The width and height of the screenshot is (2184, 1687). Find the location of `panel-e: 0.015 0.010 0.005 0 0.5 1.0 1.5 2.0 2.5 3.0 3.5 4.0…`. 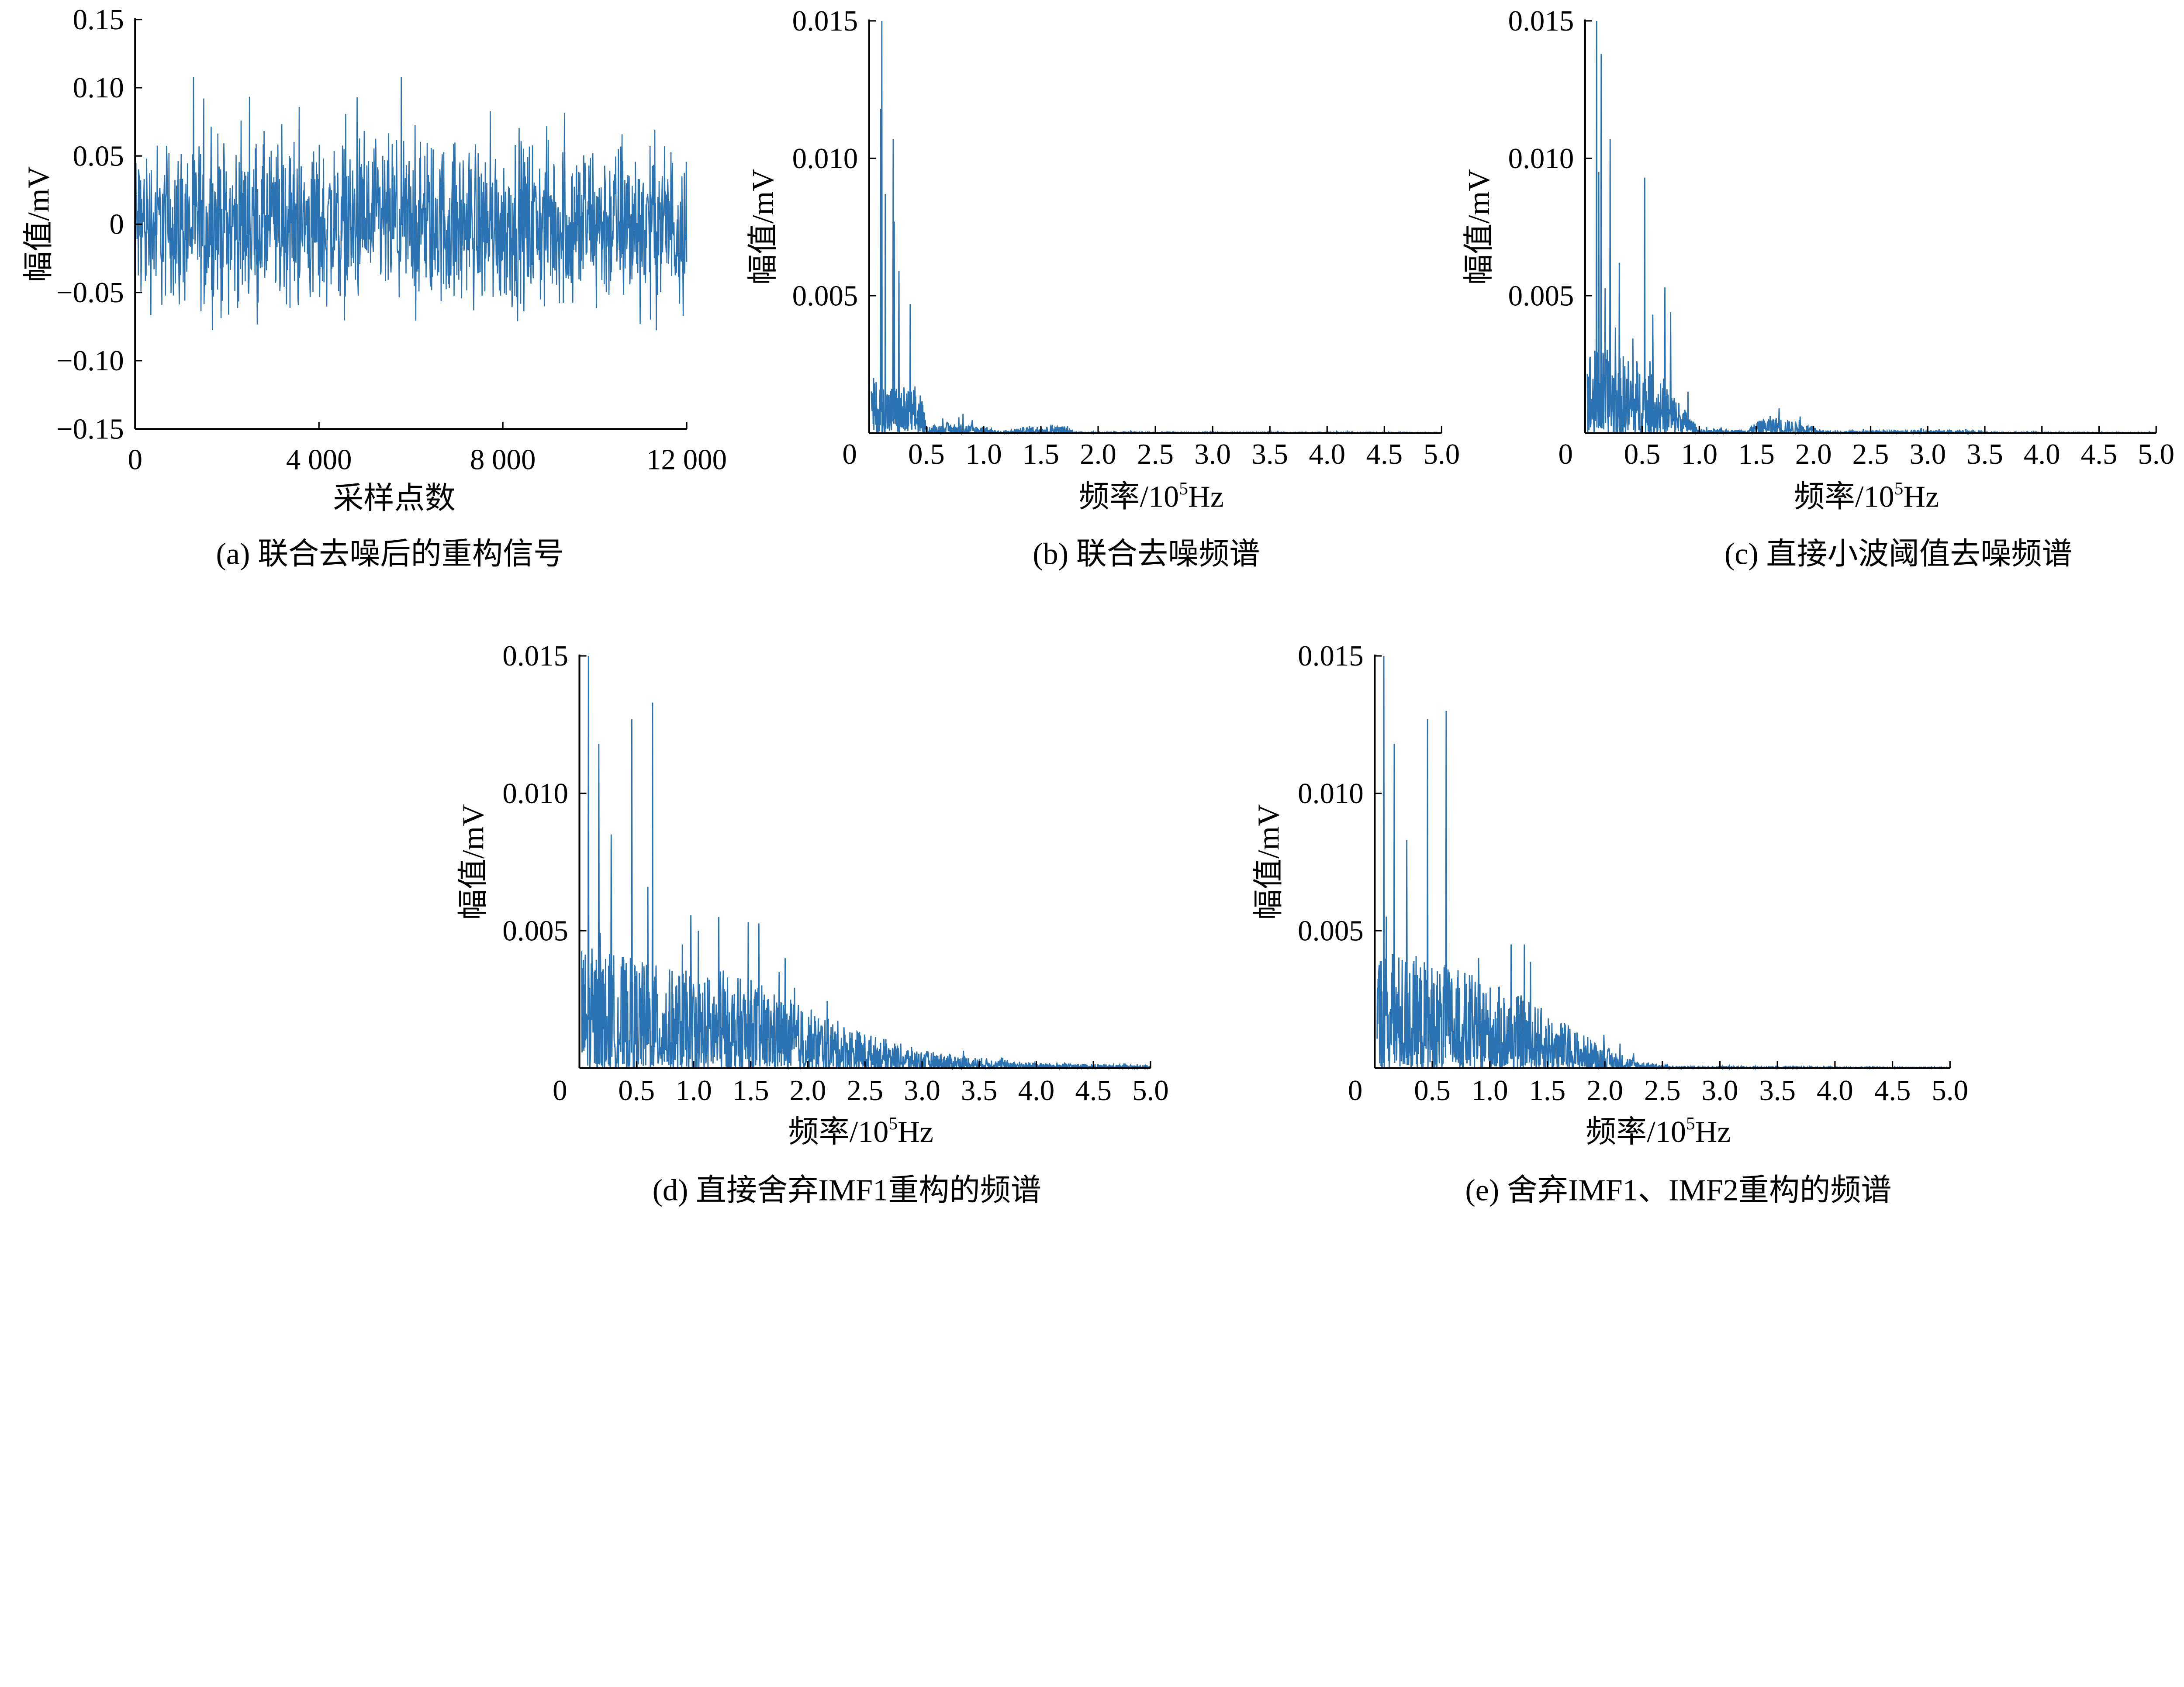

panel-e: 0.015 0.010 0.005 0 0.5 1.0 1.5 2.0 2.5 3.0 3.5 4.0… is located at coordinates (1609, 923).